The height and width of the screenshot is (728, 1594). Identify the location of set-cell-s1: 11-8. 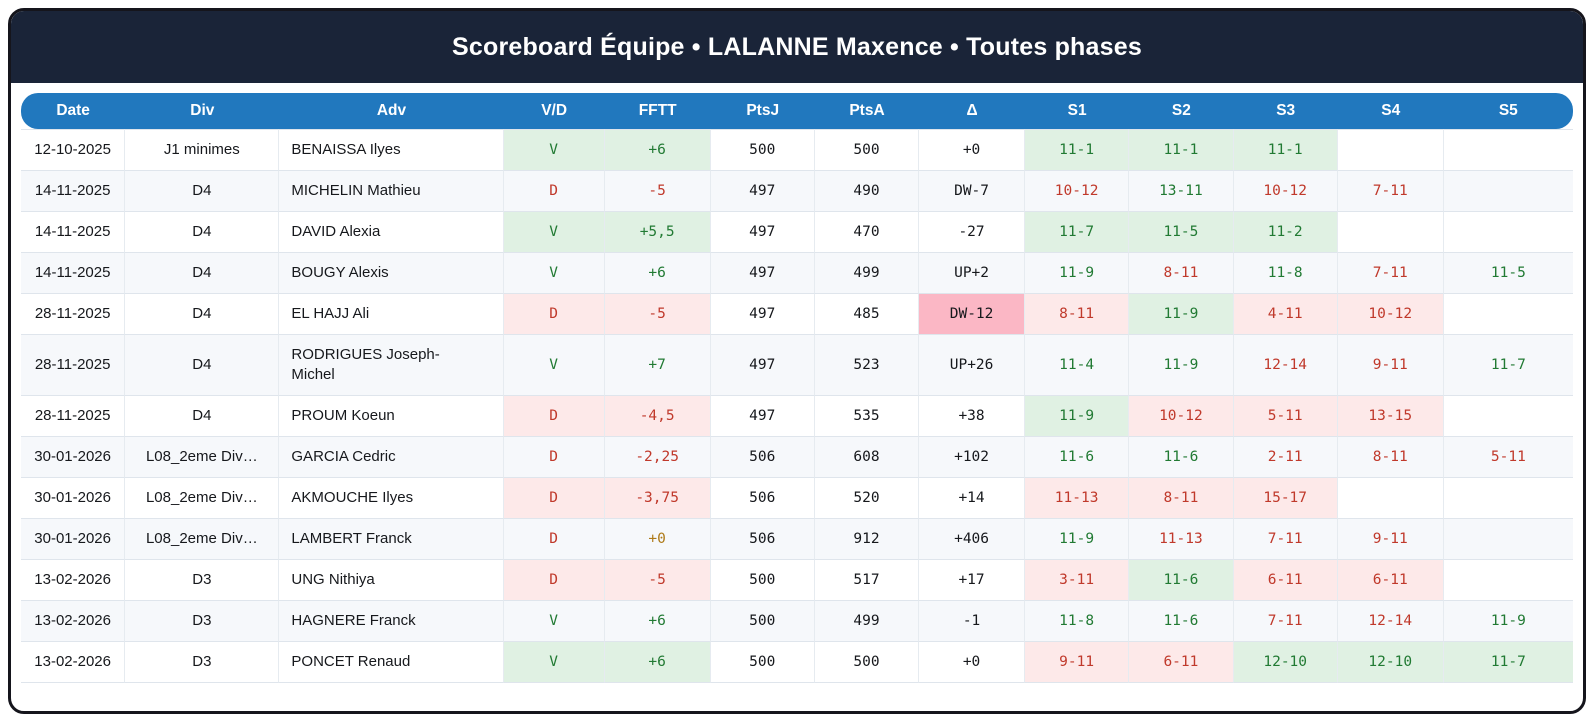
(1077, 621).